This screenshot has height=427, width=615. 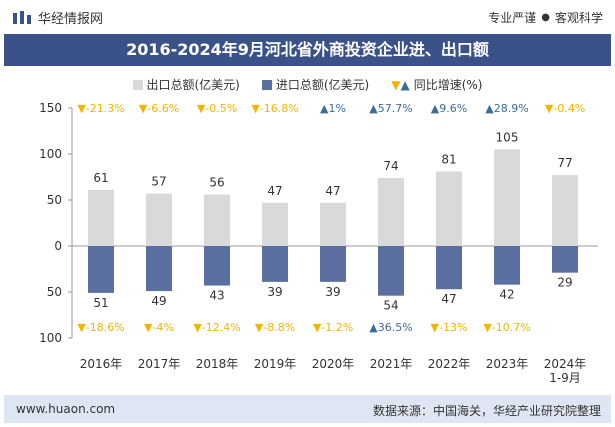 What do you see at coordinates (578, 18) in the screenshot?
I see `slogan-right: 客观科学` at bounding box center [578, 18].